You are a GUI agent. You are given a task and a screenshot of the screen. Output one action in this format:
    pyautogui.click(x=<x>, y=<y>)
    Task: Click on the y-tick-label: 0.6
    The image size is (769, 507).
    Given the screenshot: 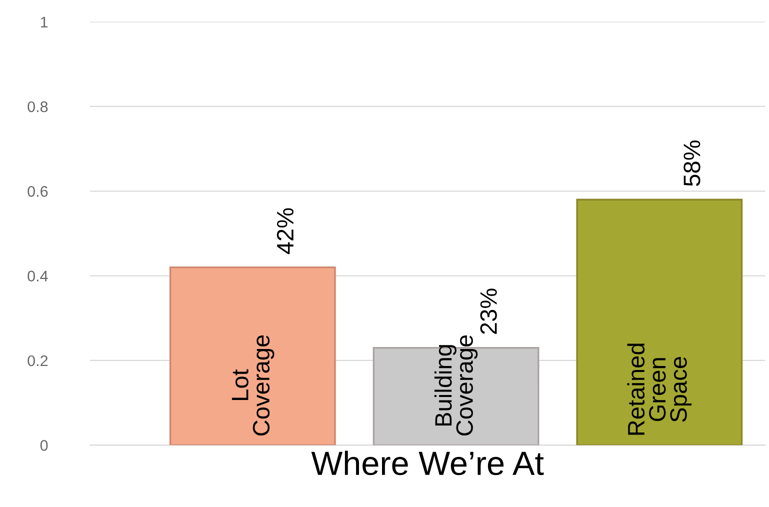 What is the action you would take?
    pyautogui.click(x=38, y=191)
    